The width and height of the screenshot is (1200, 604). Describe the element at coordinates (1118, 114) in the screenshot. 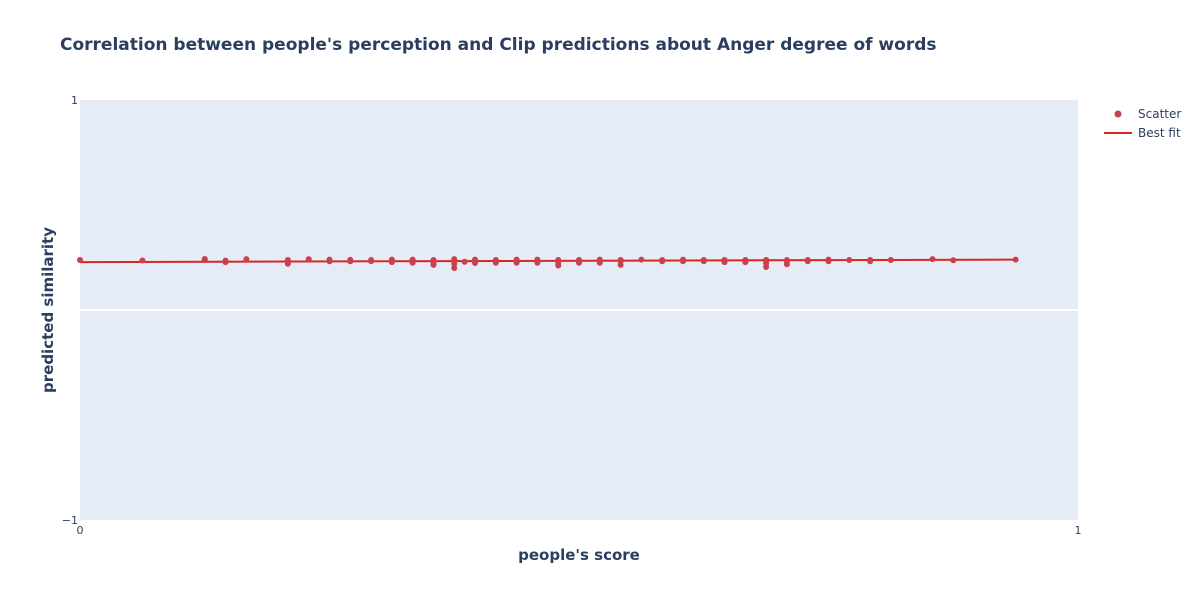

I see `legend-marker-icon` at that location.